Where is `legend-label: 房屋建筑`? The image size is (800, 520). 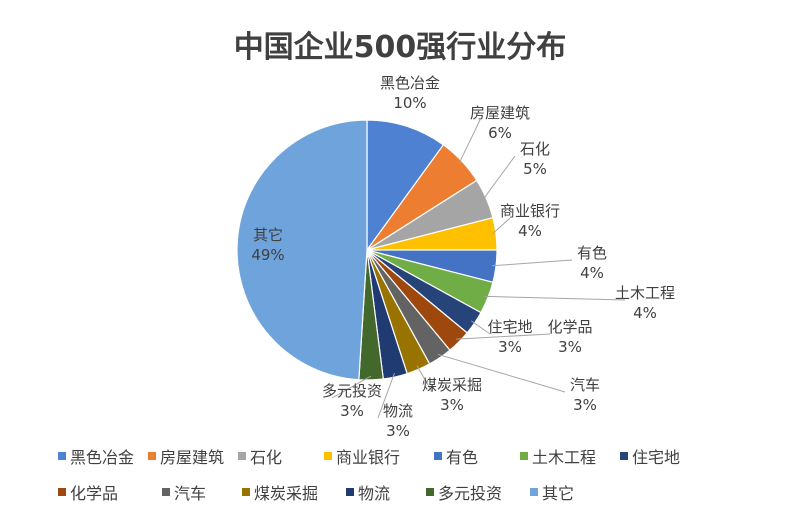
legend-label: 房屋建筑 is located at coordinates (192, 457).